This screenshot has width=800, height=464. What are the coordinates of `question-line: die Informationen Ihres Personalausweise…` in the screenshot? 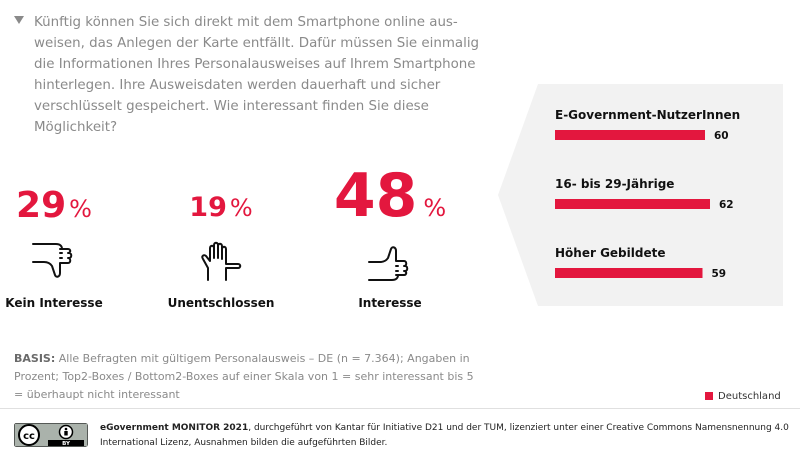 It's located at (255, 64).